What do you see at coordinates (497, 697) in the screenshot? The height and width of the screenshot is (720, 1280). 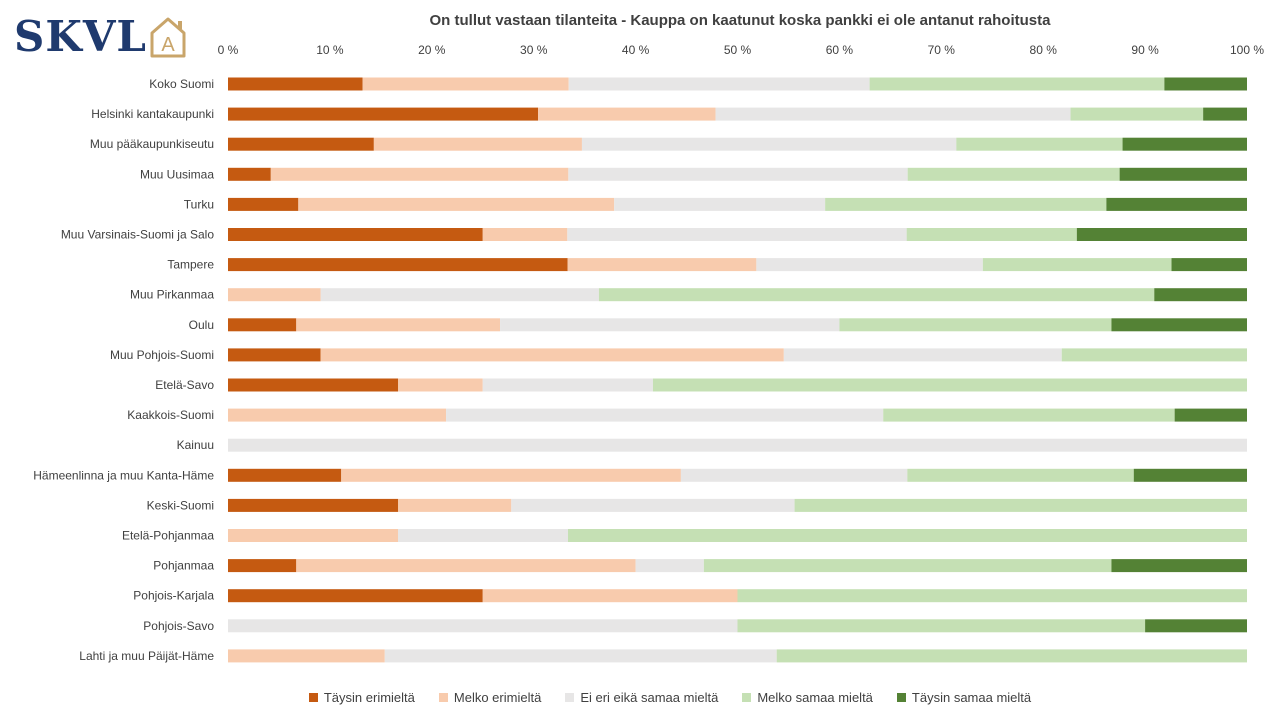 I see `legend-label: Melko erimieltä` at bounding box center [497, 697].